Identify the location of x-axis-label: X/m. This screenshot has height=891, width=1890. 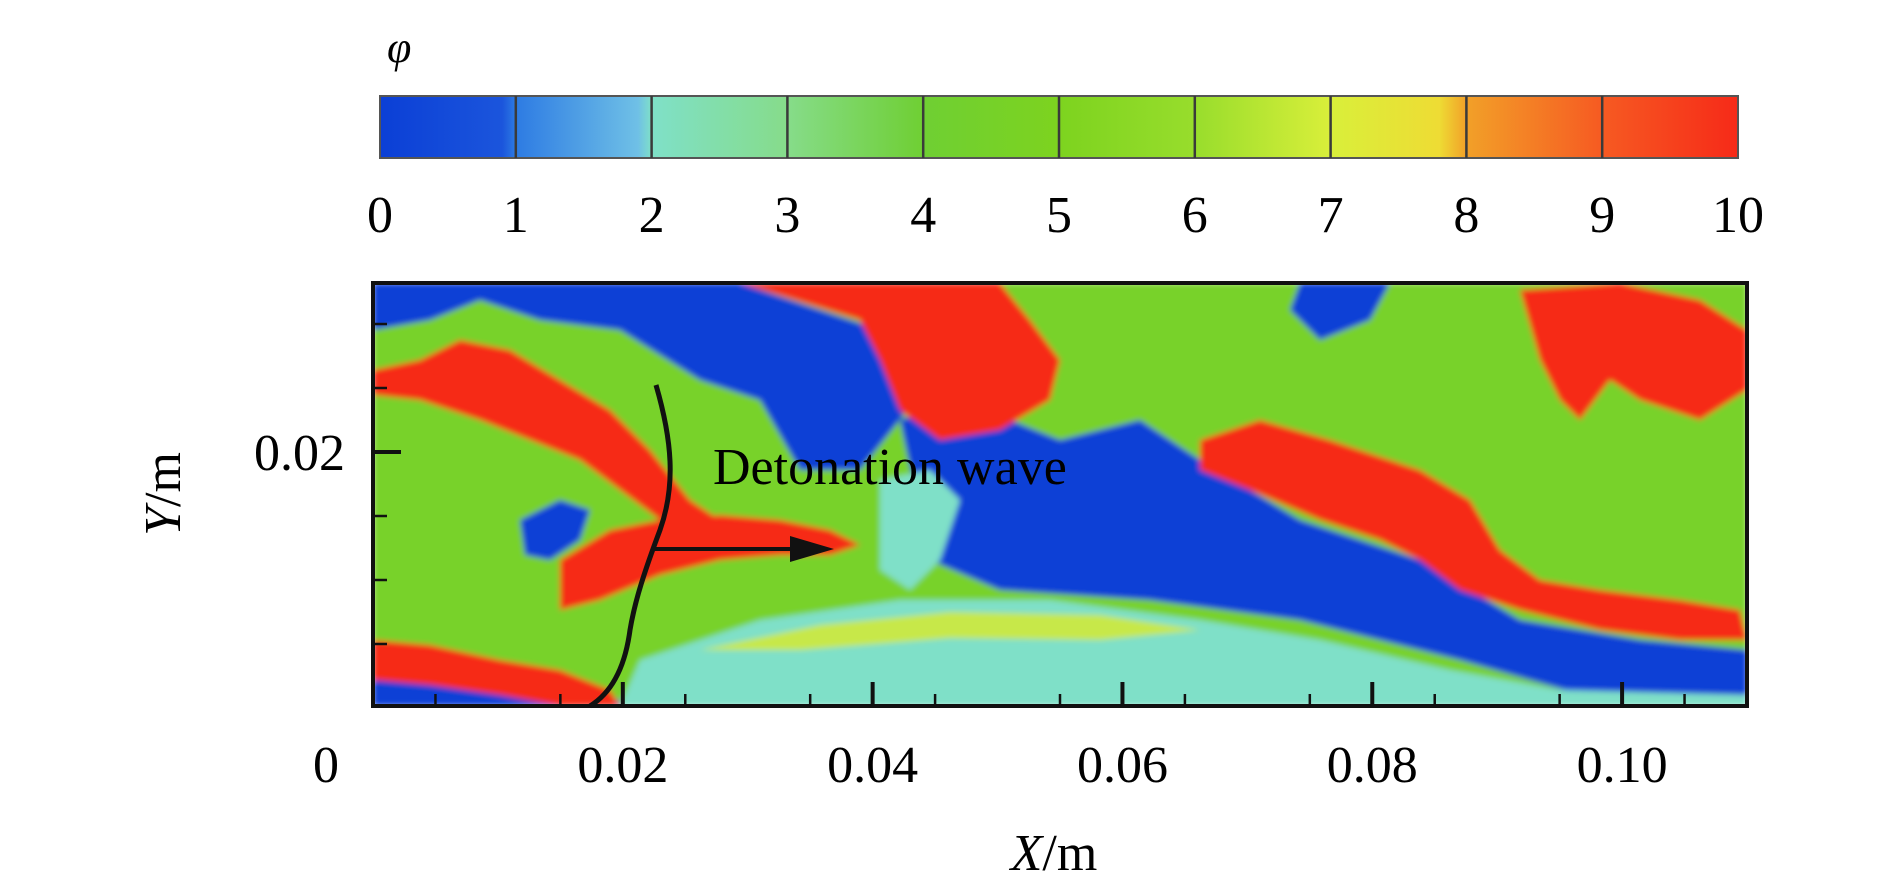
(1053, 853).